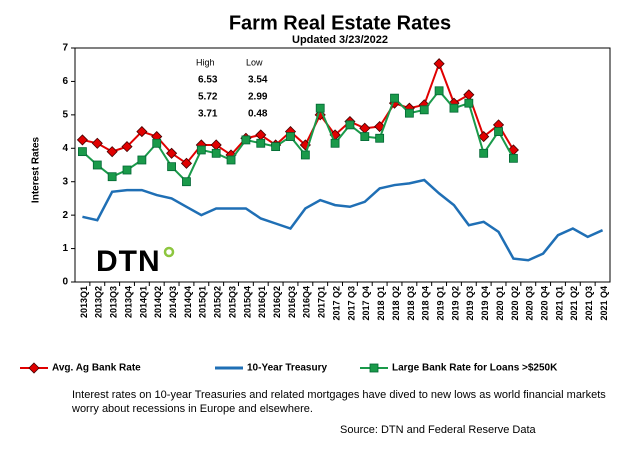 This screenshot has width=640, height=460. I want to click on x-tick-label: 2021 Q2, so click(574, 303).